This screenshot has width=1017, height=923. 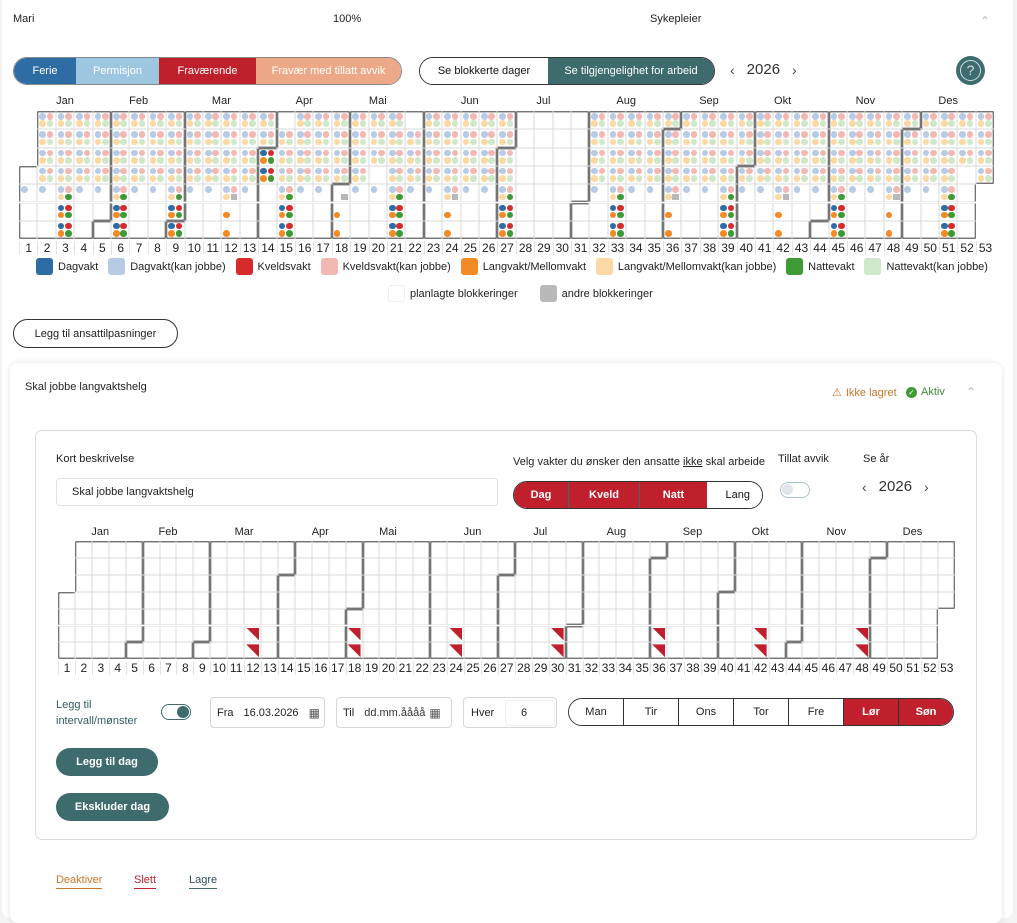 What do you see at coordinates (870, 712) in the screenshot?
I see `weekday-lør: Lør` at bounding box center [870, 712].